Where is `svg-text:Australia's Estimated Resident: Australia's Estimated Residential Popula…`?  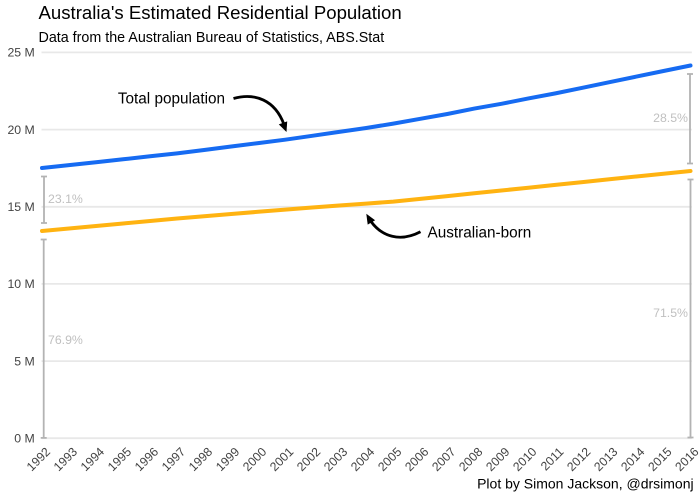 svg-text:Australia's Estimated Resident: Australia's Estimated Residential Popula… is located at coordinates (220, 12).